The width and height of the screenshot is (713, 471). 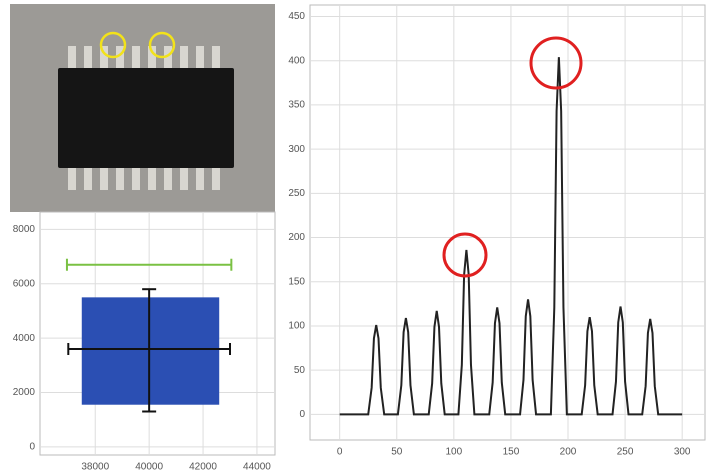 What do you see at coordinates (203, 466) in the screenshot?
I see `x-tick-label: 42000` at bounding box center [203, 466].